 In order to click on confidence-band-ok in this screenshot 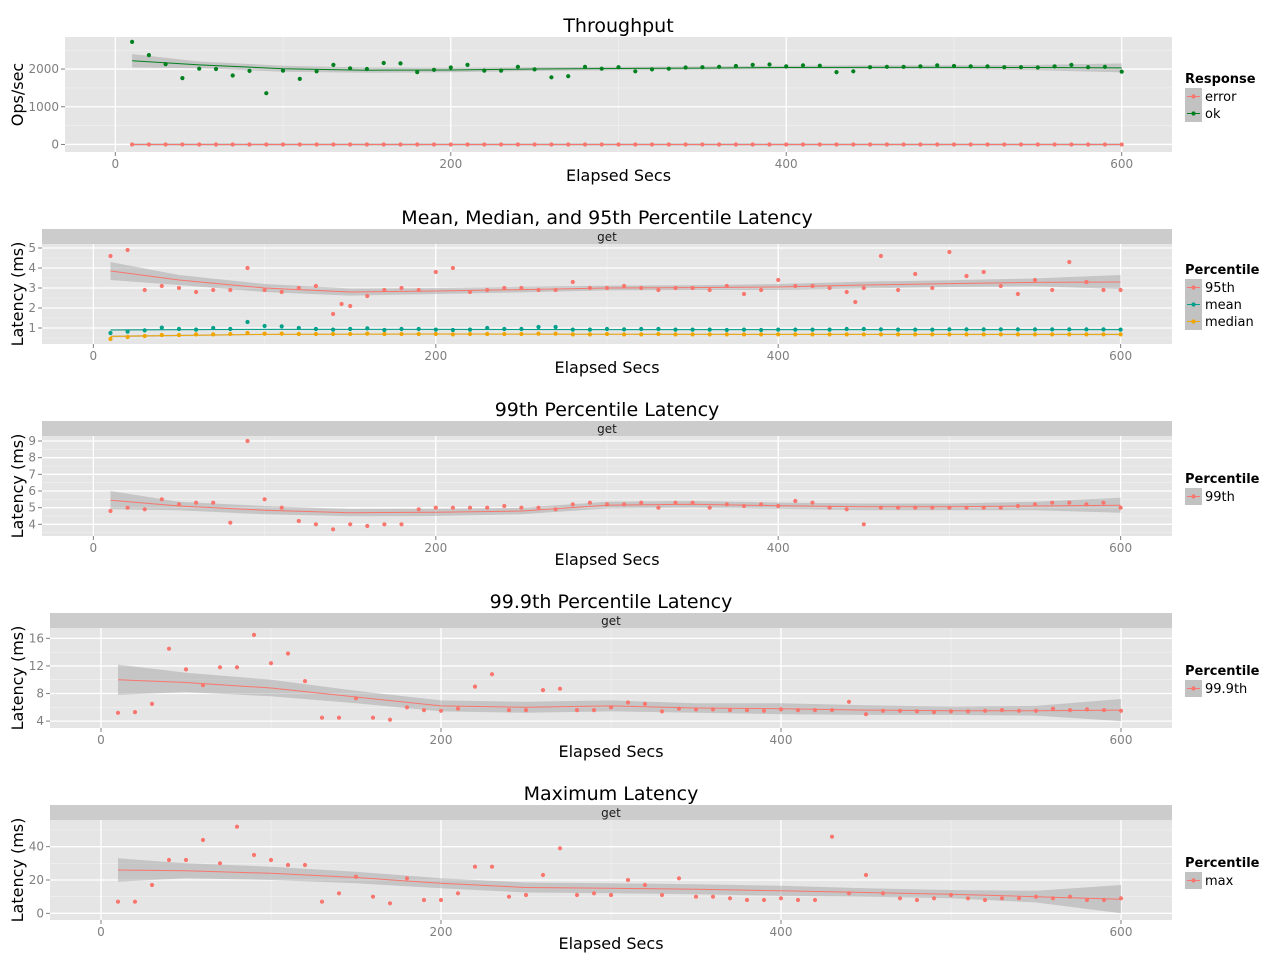, I will do `click(627, 63)`.